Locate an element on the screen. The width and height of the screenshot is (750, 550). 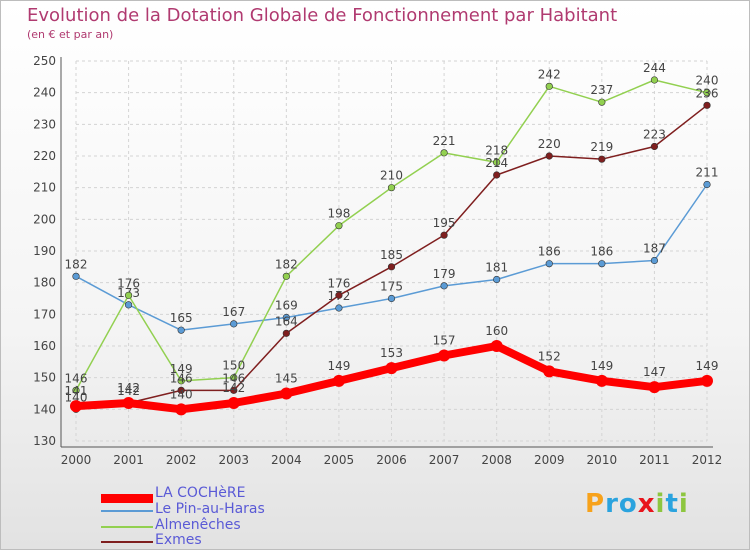
y-tick-label: 180 is located at coordinates (44, 283).